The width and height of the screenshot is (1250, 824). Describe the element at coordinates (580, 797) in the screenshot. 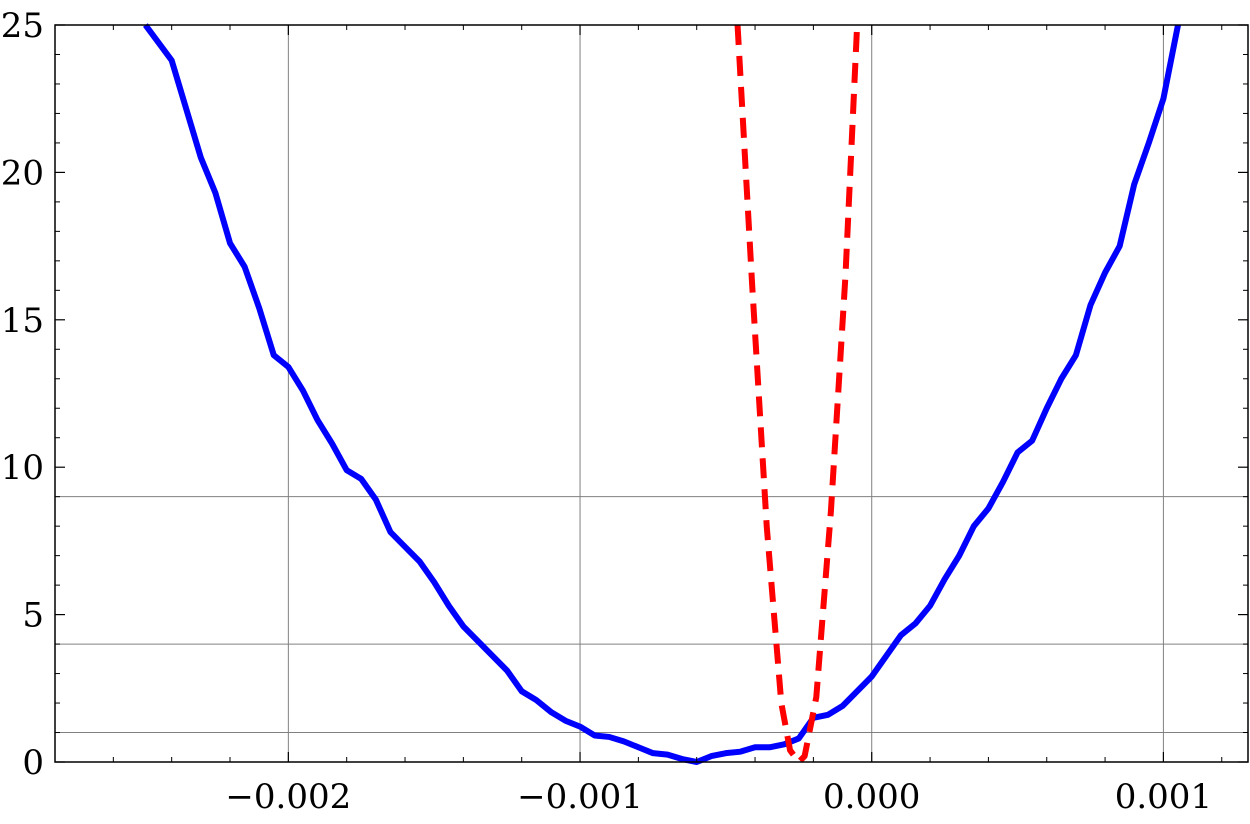

I see `x-tick-label: −0.001` at that location.